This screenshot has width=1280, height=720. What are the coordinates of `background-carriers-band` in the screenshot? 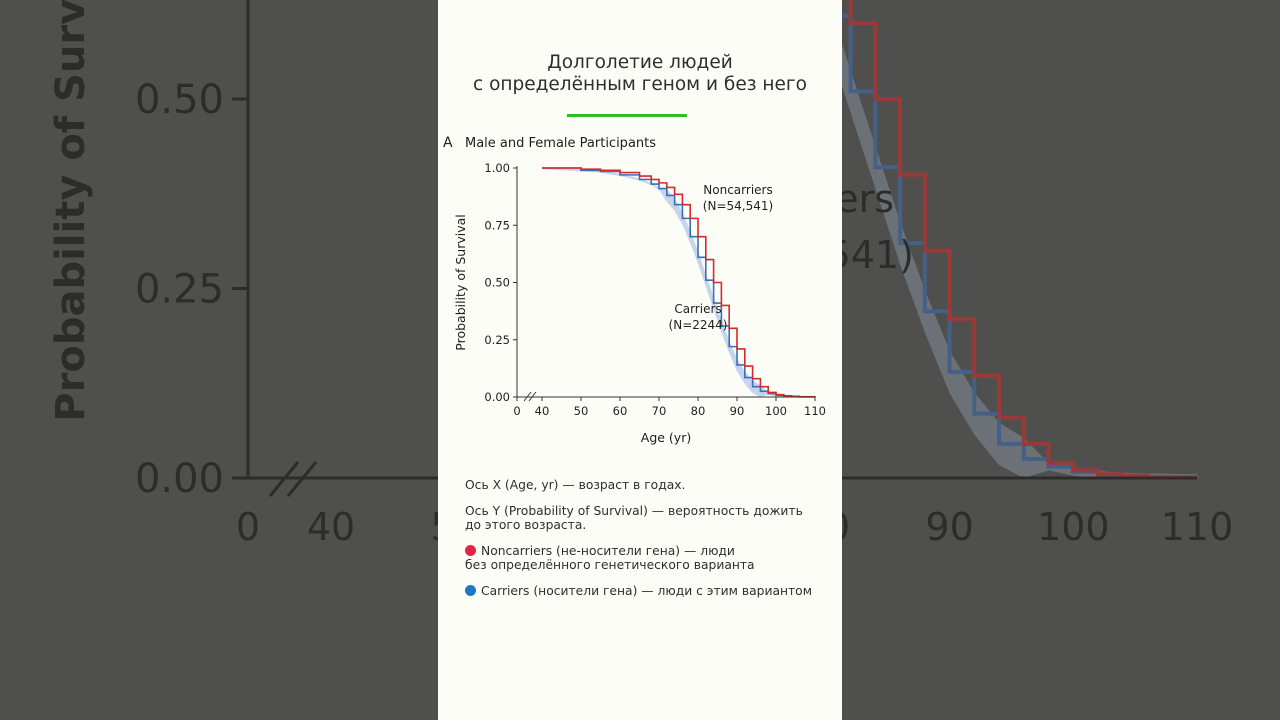 It's located at (384, 239).